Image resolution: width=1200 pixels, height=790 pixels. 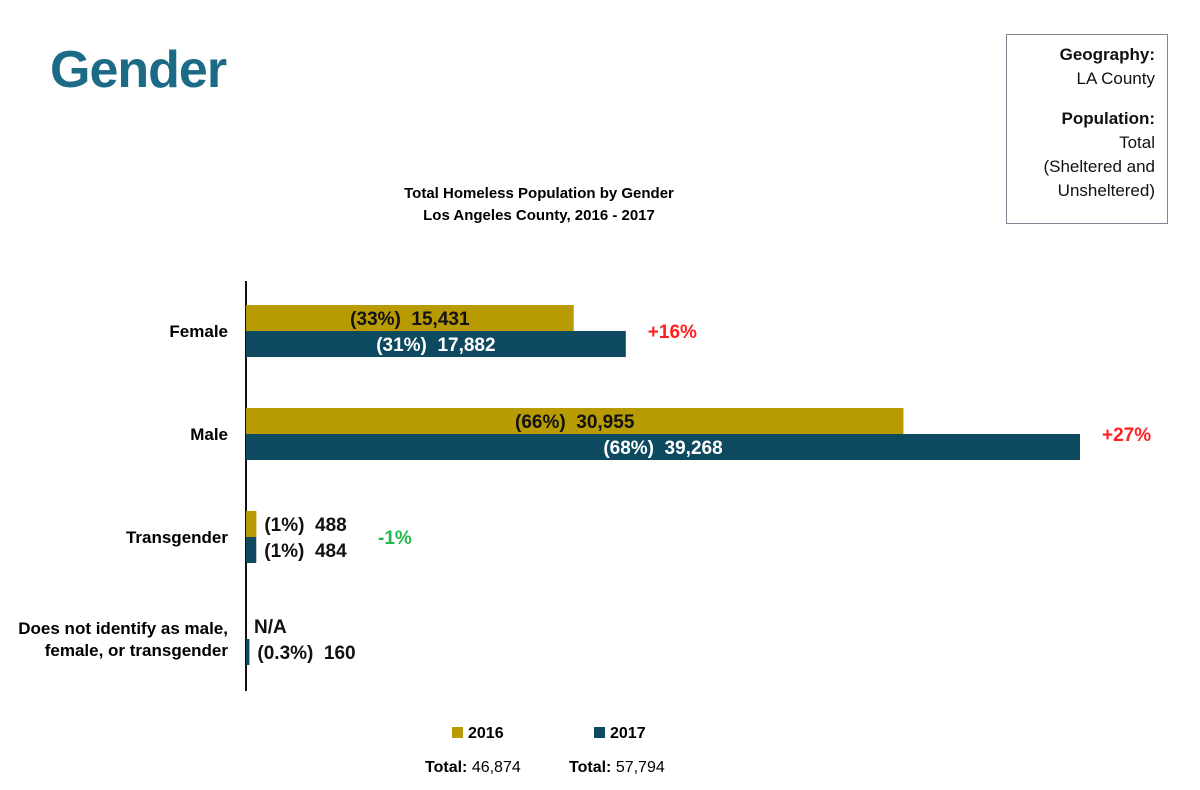 I want to click on data-label: (68%) 39,268, so click(x=662, y=448).